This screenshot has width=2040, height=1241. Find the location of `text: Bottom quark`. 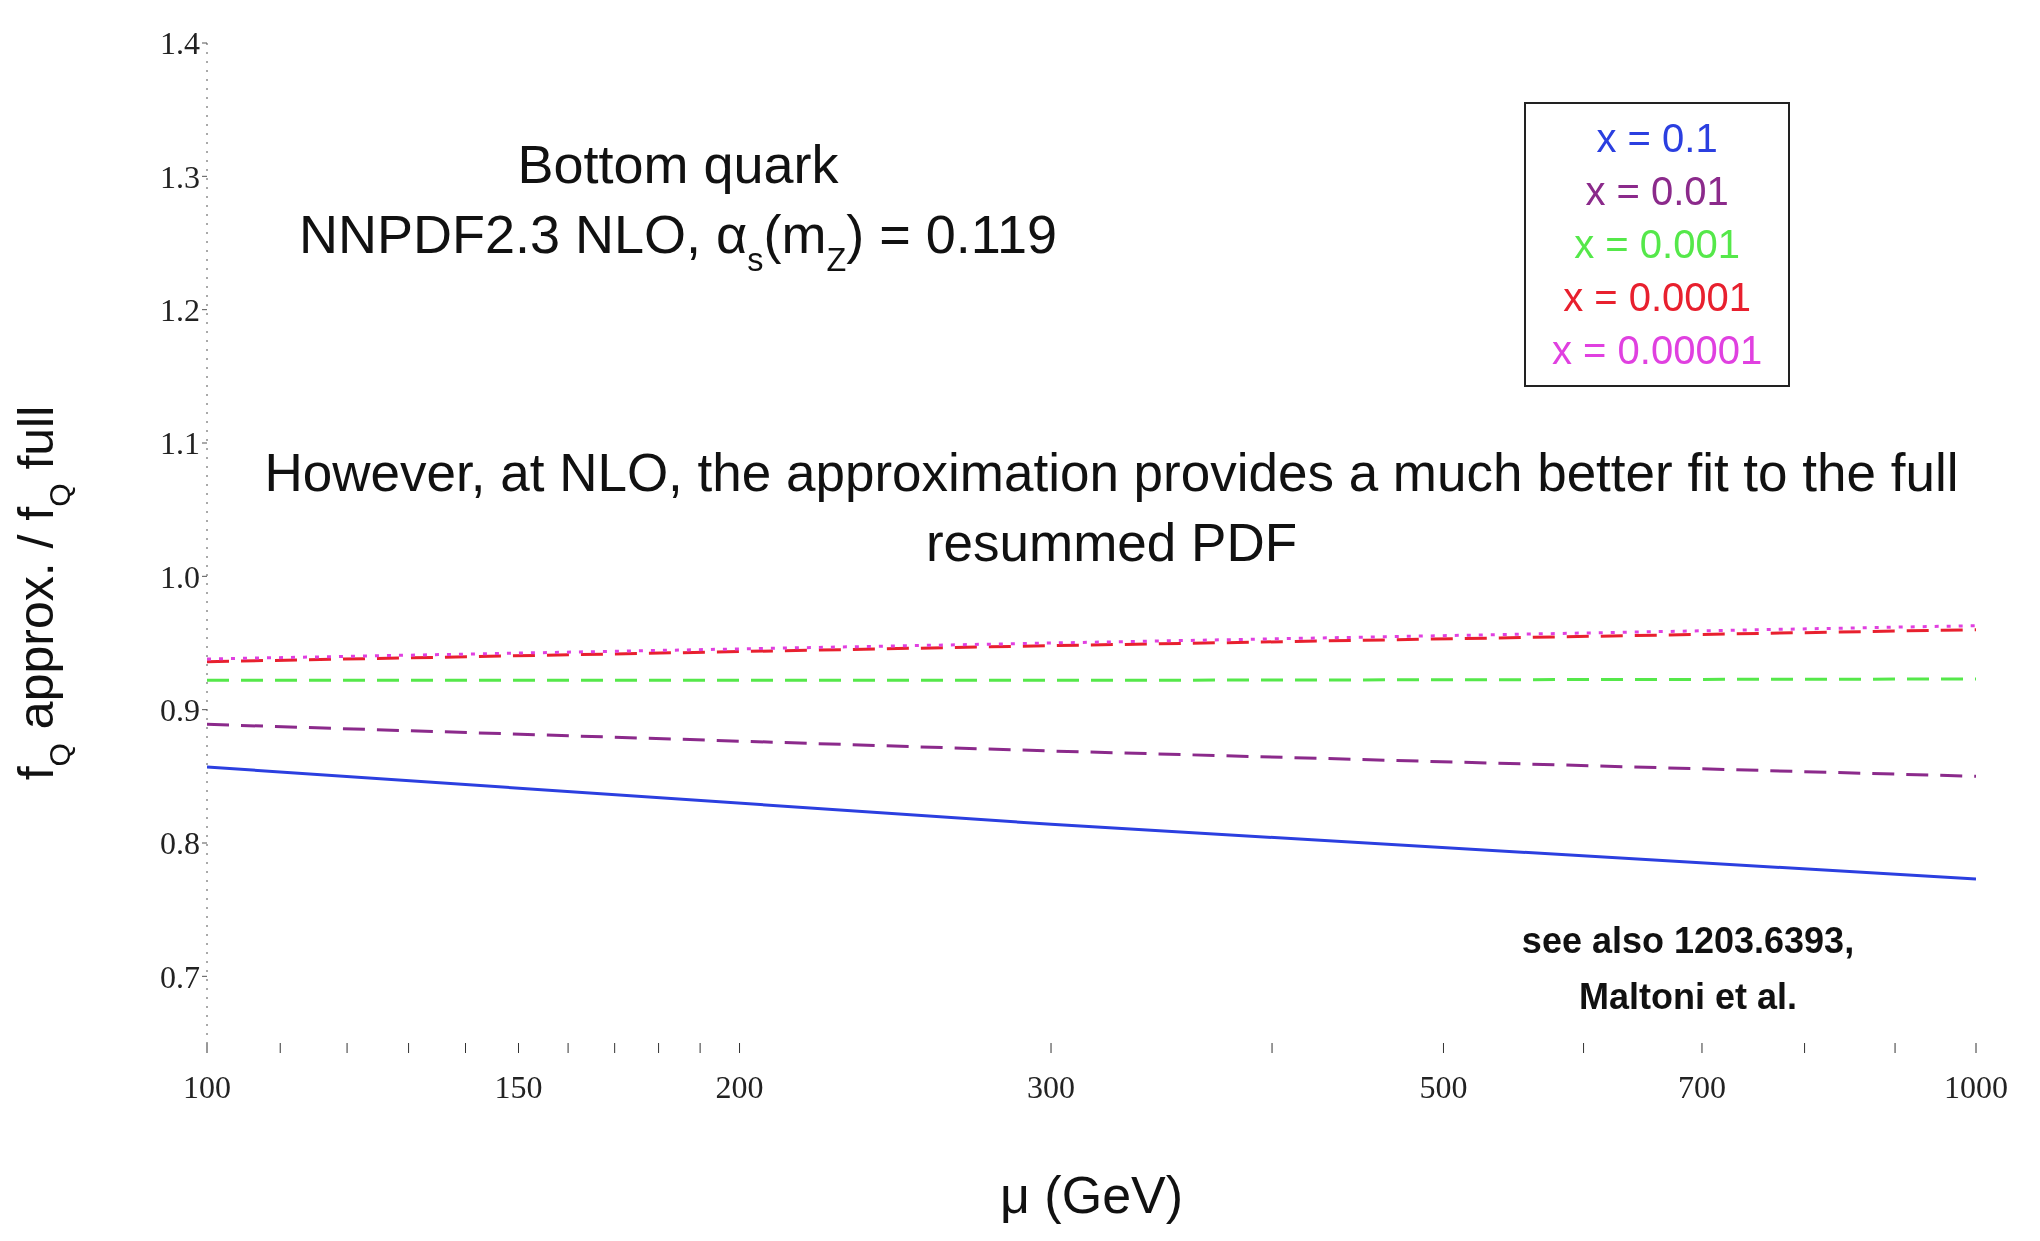

text: Bottom quark is located at coordinates (678, 164).